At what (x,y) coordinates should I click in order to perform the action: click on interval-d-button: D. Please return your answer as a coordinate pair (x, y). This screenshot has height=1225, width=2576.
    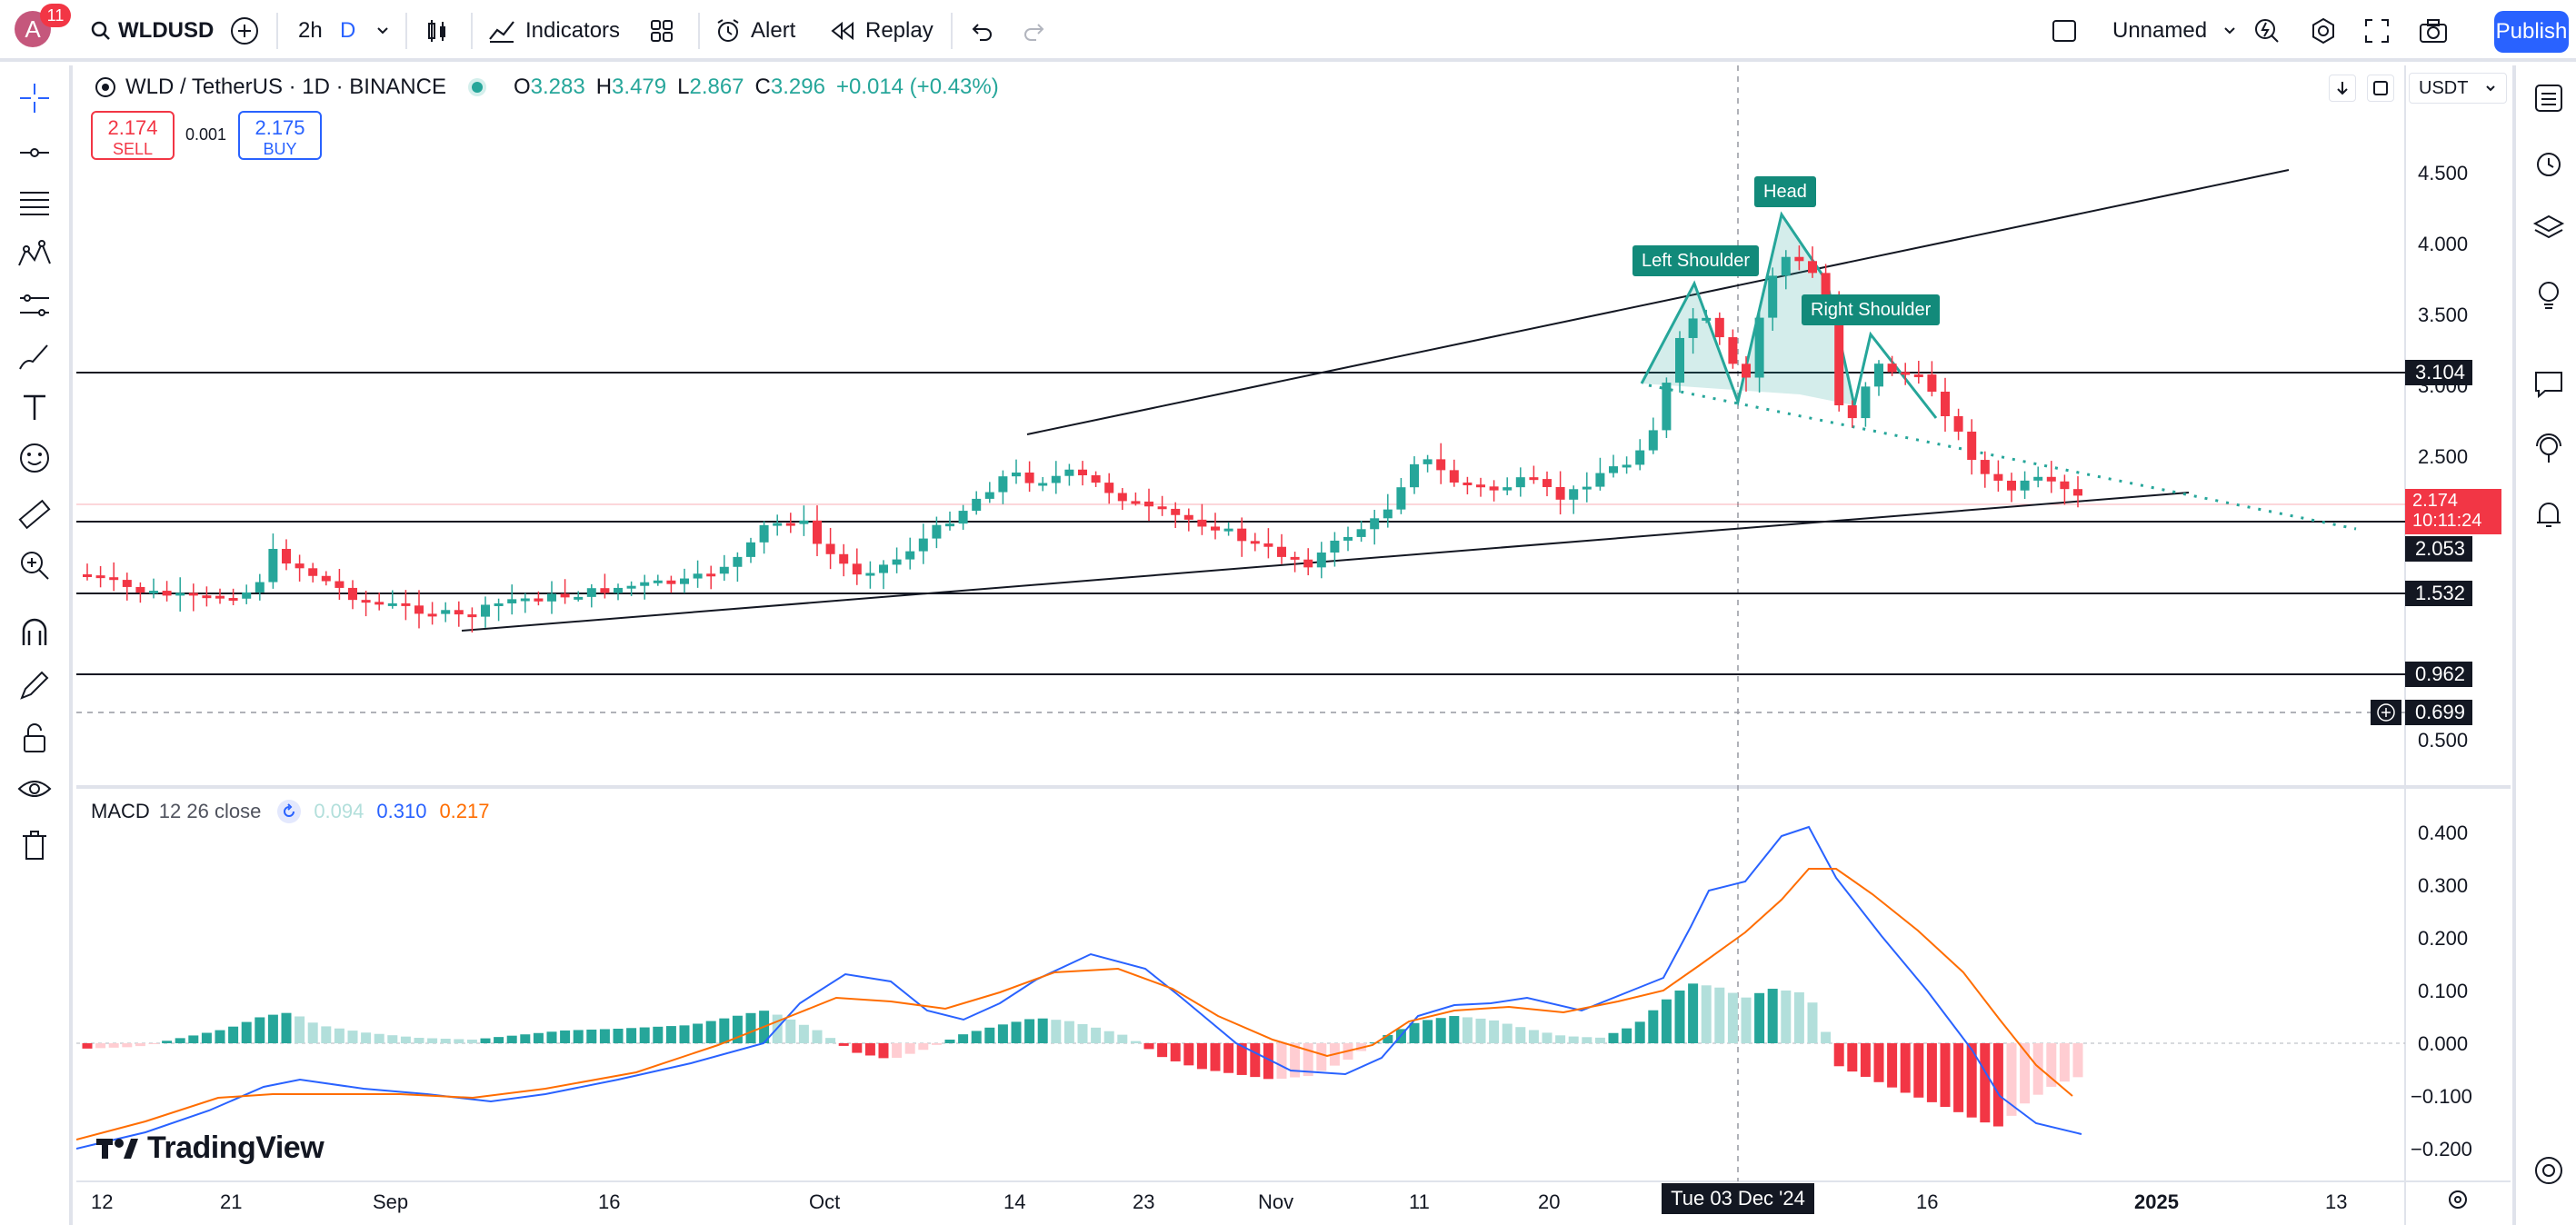
    Looking at the image, I should click on (347, 31).